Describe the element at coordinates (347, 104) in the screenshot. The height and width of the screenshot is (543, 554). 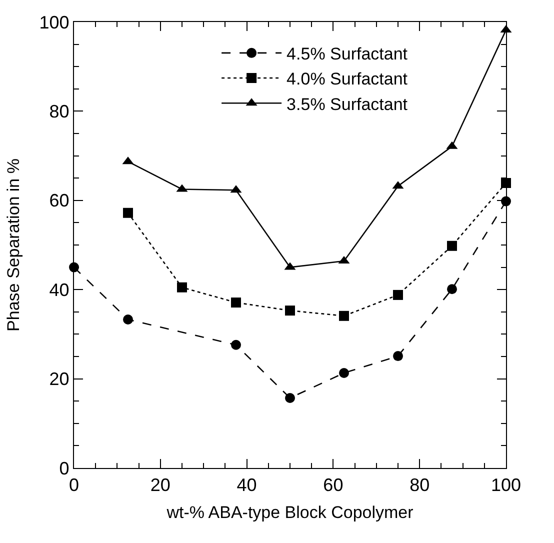
I see `legend-label: 3.5% Surfactant` at that location.